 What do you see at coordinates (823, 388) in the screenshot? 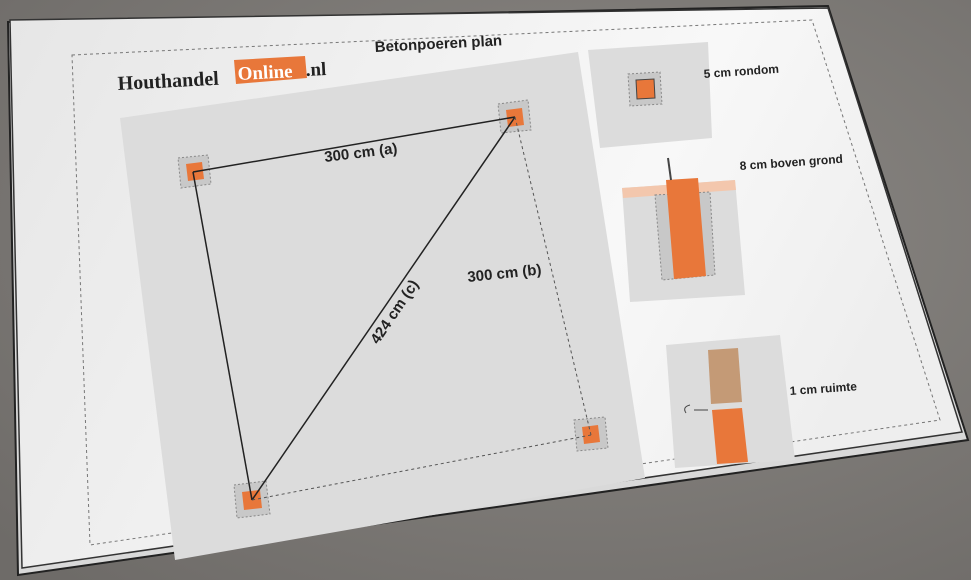
I see `detail-label: 1 cm ruimte` at bounding box center [823, 388].